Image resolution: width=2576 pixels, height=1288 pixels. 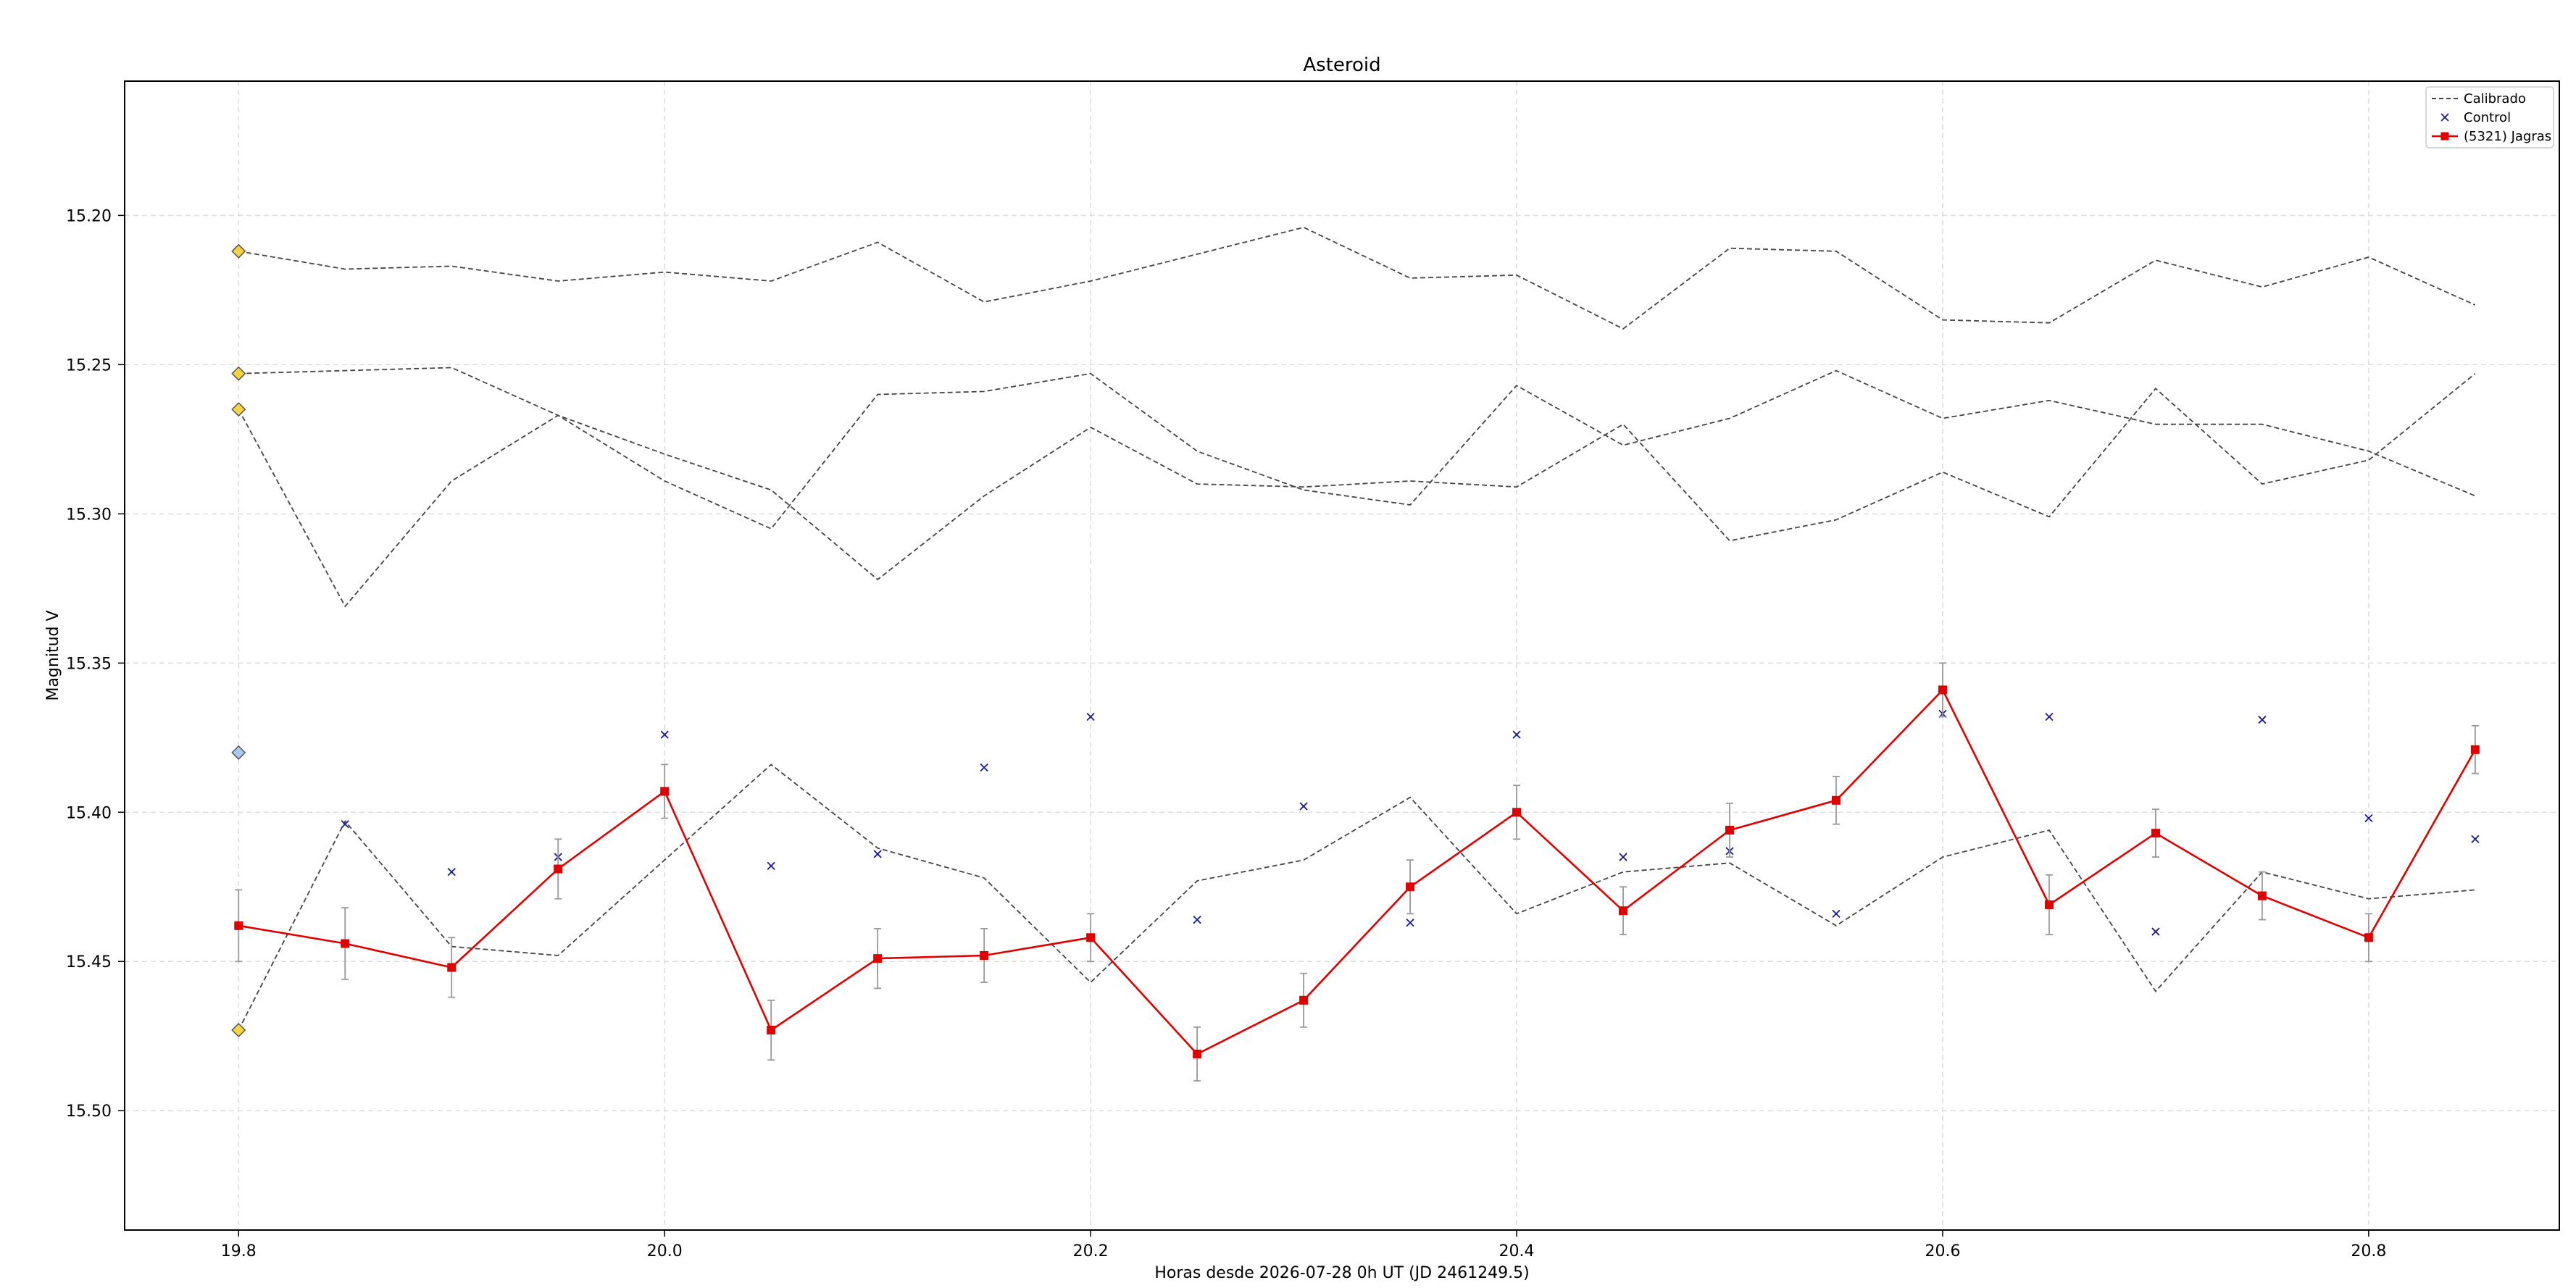 I want to click on legend-control-marker, so click(x=2444, y=117).